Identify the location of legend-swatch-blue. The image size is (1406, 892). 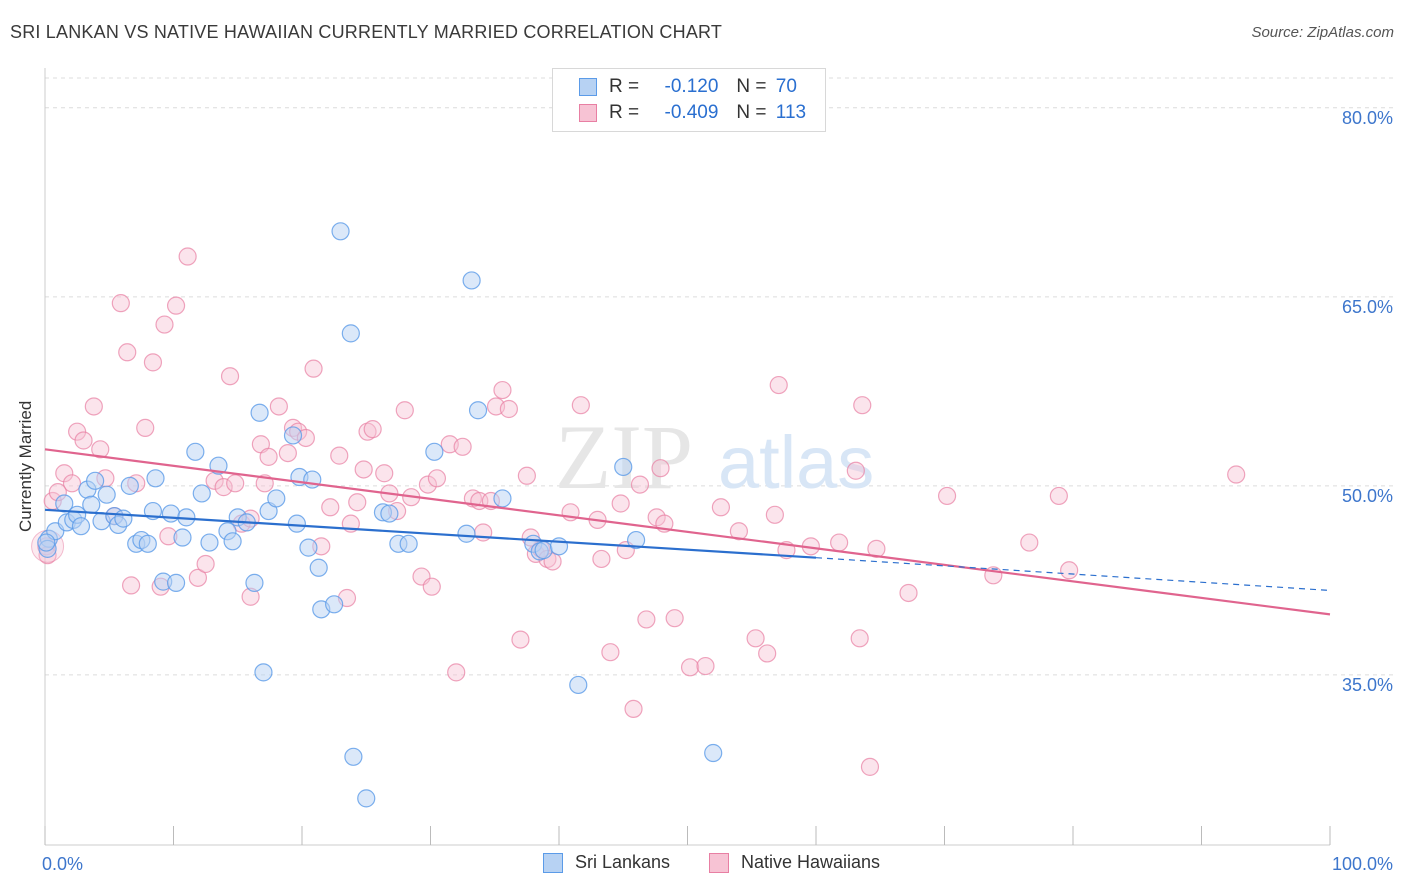
(588, 87).